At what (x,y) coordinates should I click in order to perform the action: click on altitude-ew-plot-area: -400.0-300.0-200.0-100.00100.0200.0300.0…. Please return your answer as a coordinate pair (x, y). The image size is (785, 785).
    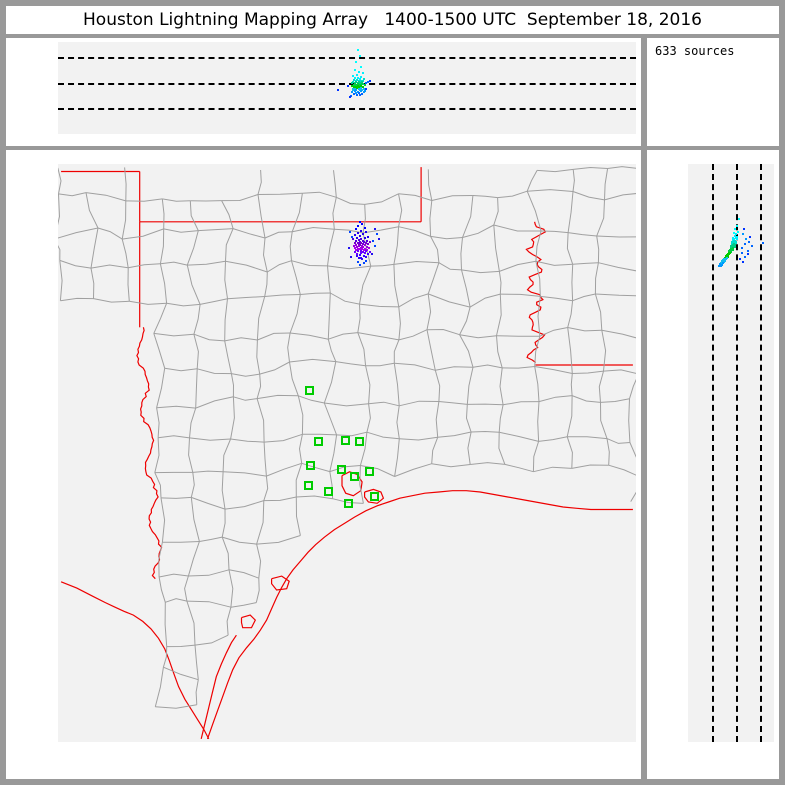
    Looking at the image, I should click on (347, 88).